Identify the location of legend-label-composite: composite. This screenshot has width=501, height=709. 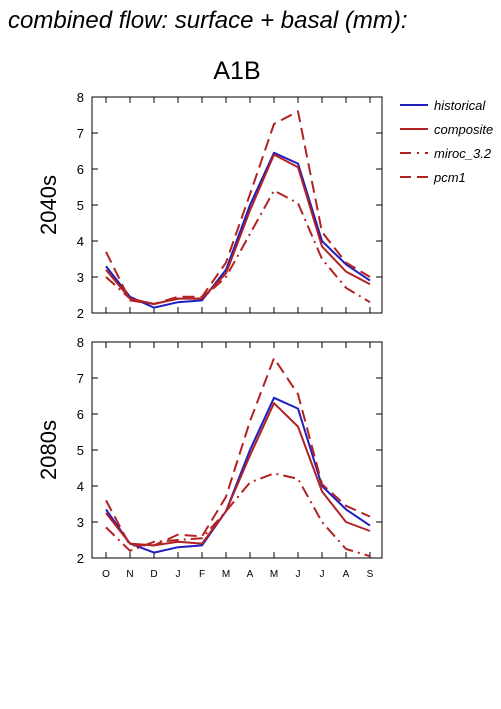
(463, 129).